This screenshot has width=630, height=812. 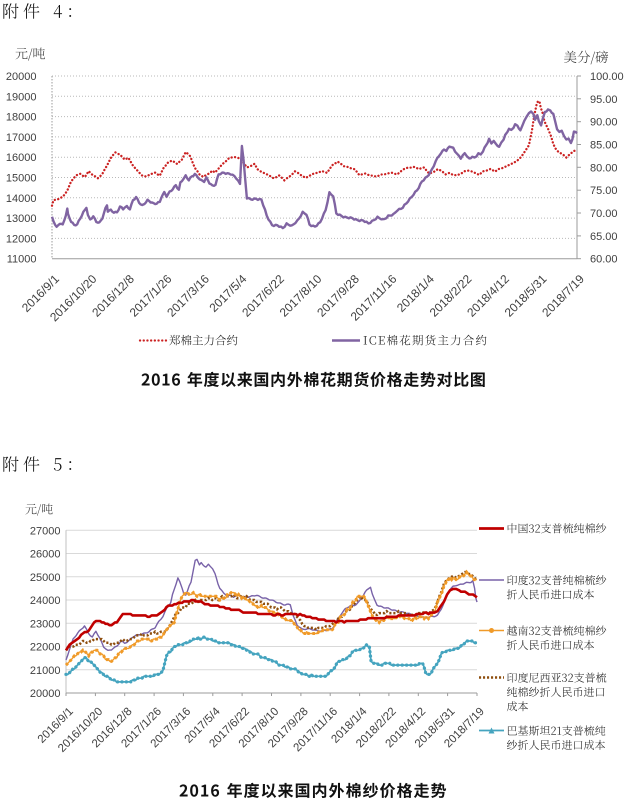 What do you see at coordinates (45, 578) in the screenshot?
I see `svg-text: 25000` at bounding box center [45, 578].